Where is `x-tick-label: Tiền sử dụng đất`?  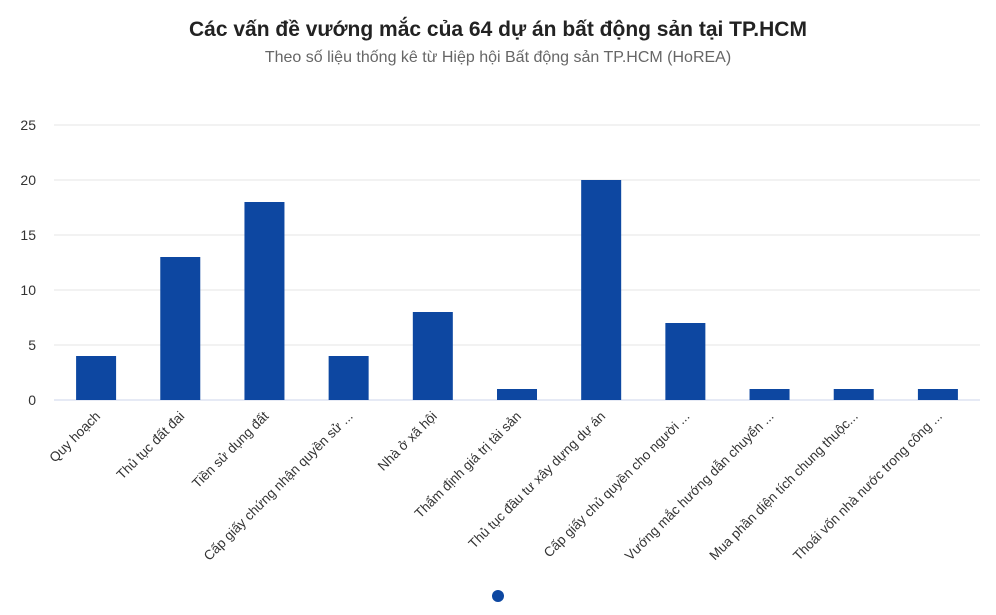
x-tick-label: Tiền sử dụng đất is located at coordinates (230, 449).